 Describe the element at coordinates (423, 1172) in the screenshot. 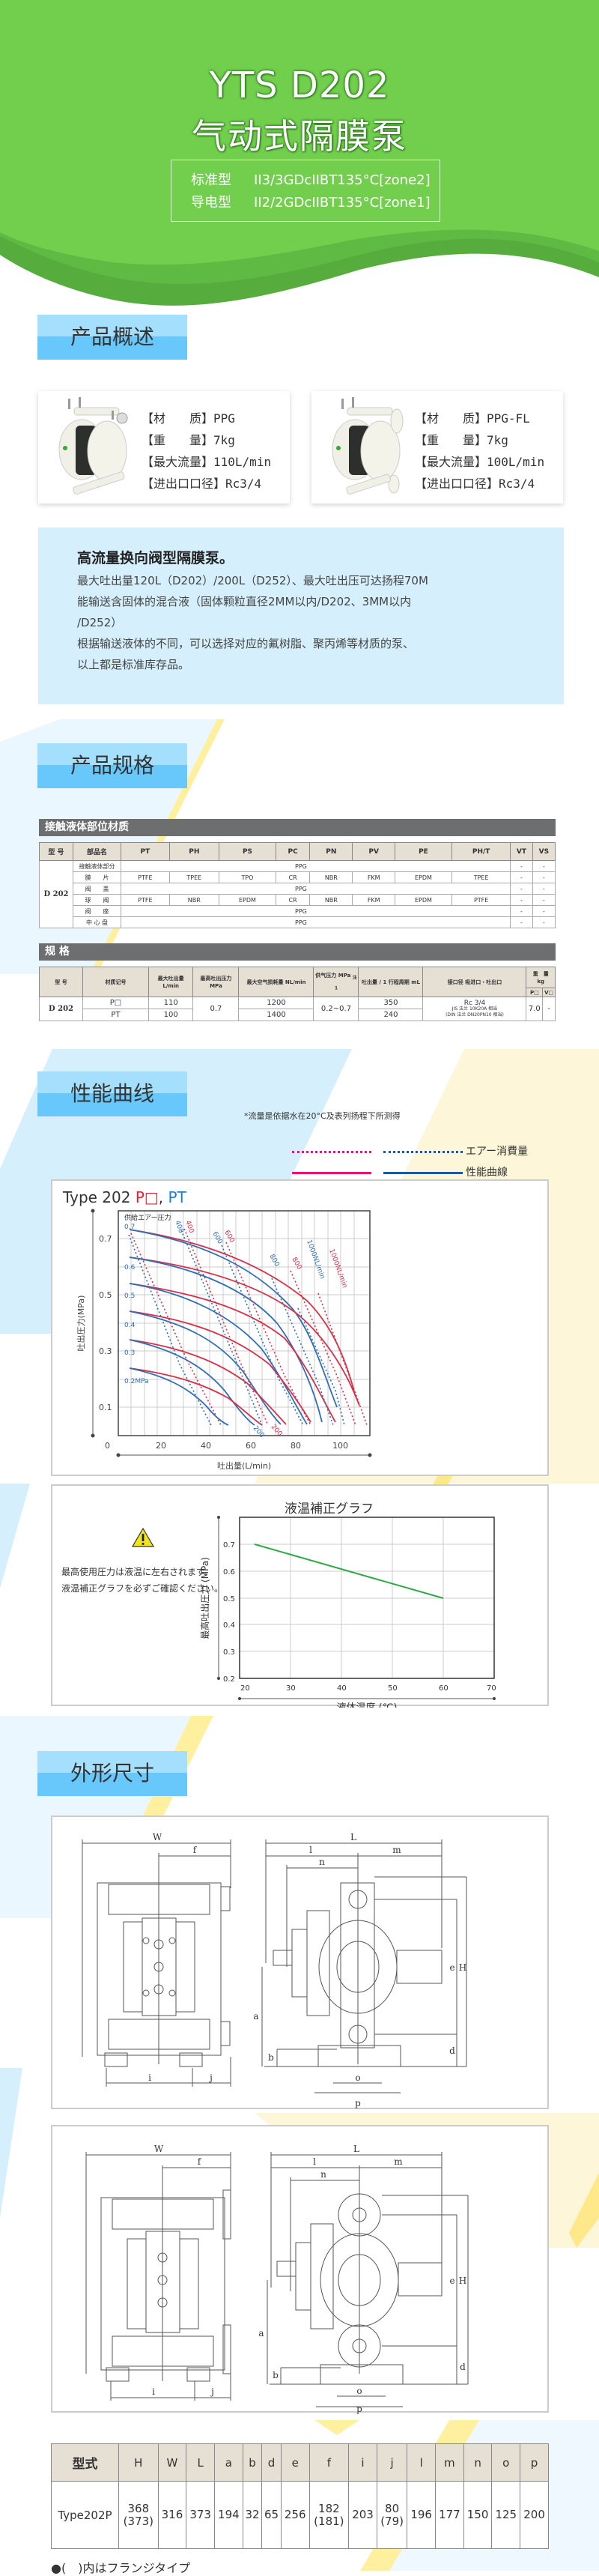

I see `legend-blue-solid-line` at that location.